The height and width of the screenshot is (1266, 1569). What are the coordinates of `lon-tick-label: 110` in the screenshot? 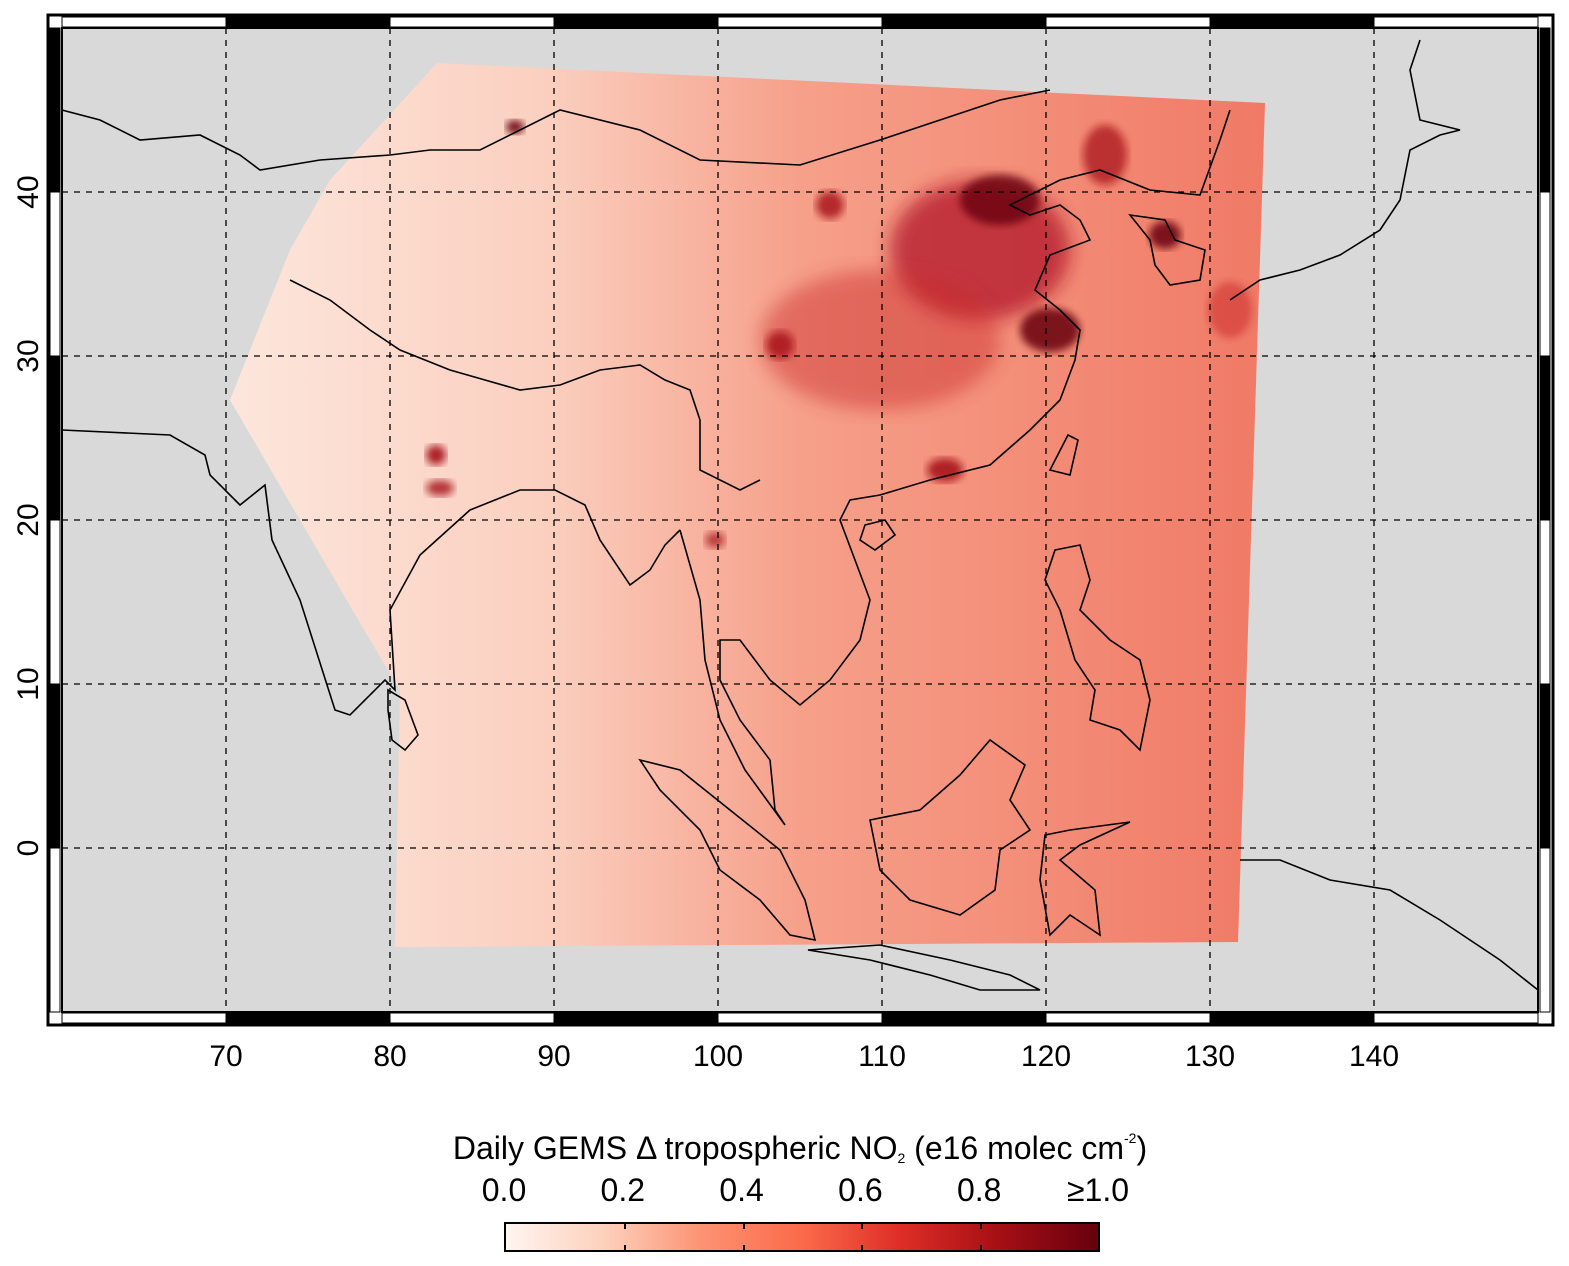 It's located at (882, 1056).